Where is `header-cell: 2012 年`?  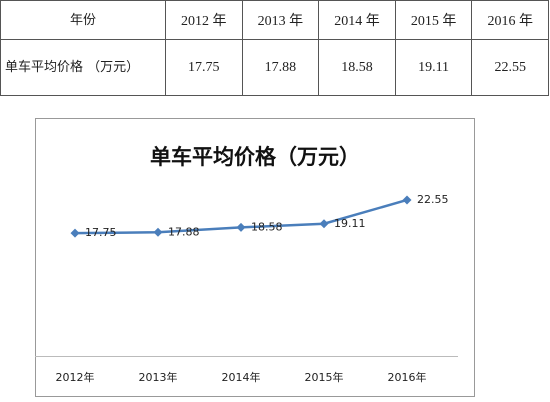
header-cell: 2012 年 is located at coordinates (204, 20).